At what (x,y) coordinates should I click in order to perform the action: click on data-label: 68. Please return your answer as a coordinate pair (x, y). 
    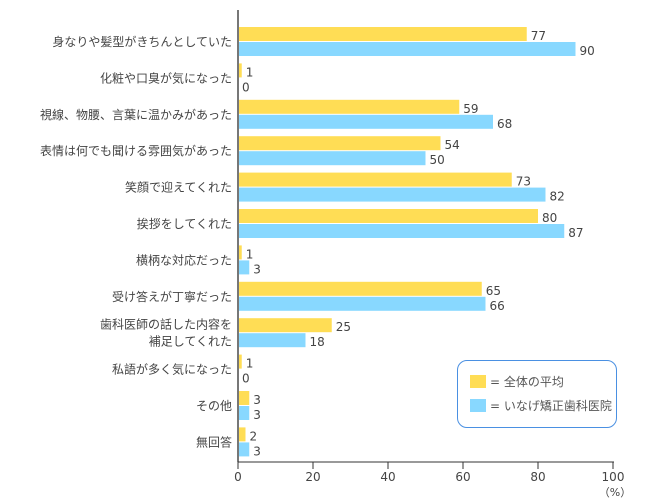
    Looking at the image, I should click on (504, 124).